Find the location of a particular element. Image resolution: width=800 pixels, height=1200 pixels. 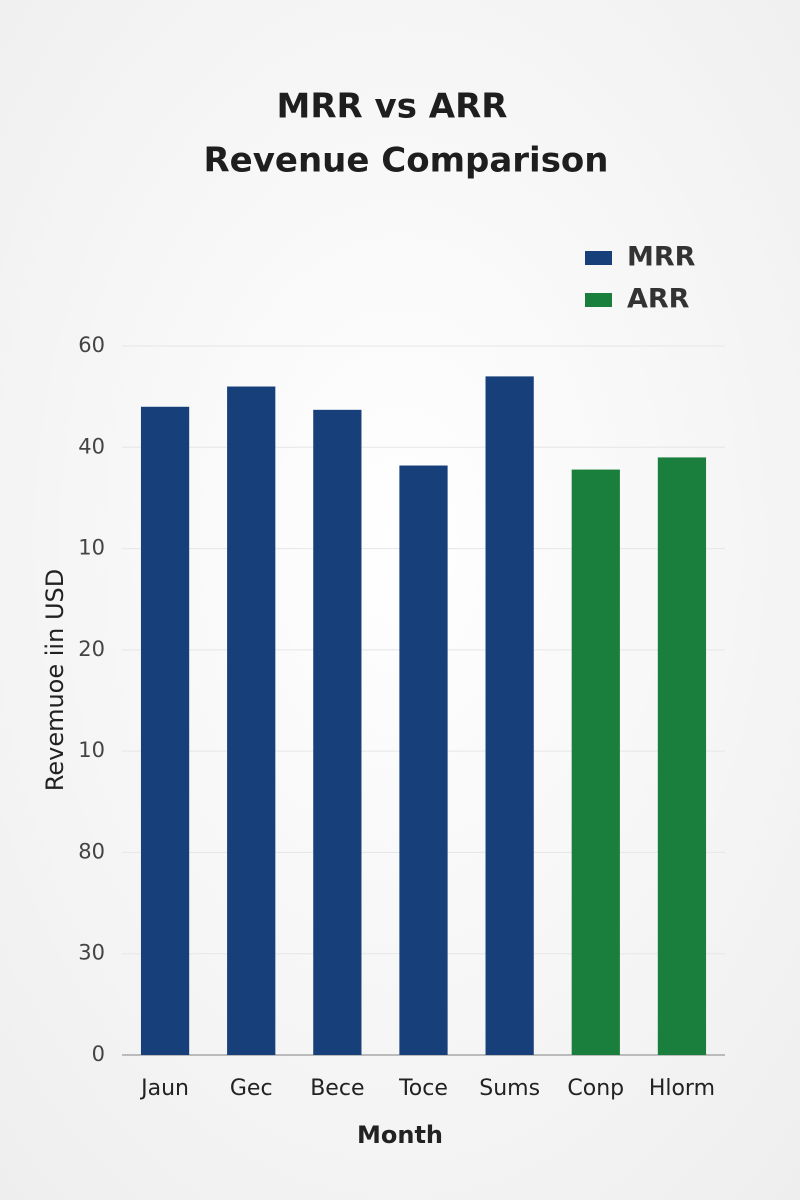

y-tick-label: 20 is located at coordinates (91, 649).